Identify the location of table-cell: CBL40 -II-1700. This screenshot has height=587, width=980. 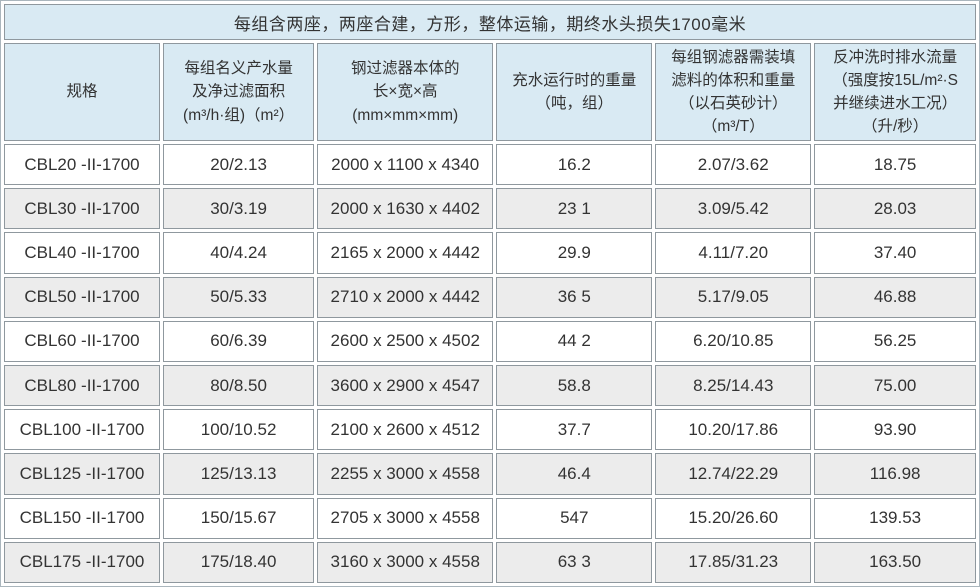
(82, 253).